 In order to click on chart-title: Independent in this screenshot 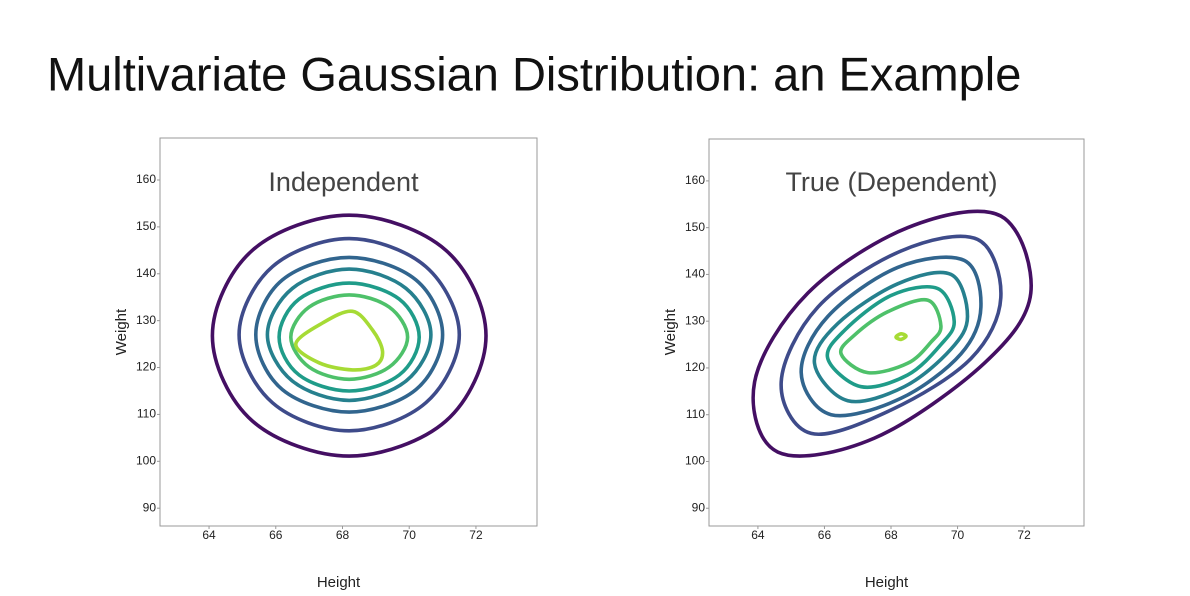, I will do `click(343, 182)`.